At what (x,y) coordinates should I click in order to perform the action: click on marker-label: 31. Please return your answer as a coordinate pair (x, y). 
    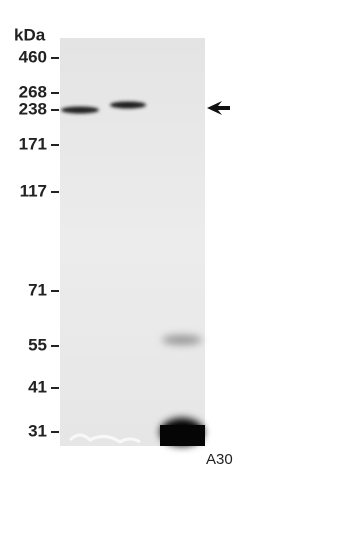
    Looking at the image, I should click on (37, 430).